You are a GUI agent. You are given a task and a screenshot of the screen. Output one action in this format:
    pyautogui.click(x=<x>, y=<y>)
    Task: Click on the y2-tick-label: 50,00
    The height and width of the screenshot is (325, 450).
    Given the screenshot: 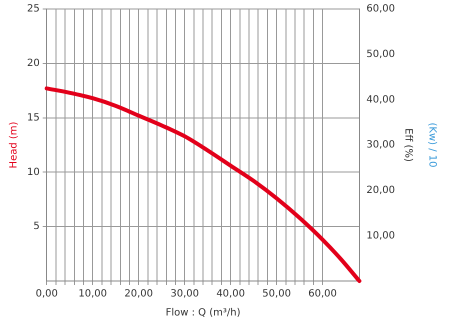 What is the action you would take?
    pyautogui.click(x=381, y=54)
    